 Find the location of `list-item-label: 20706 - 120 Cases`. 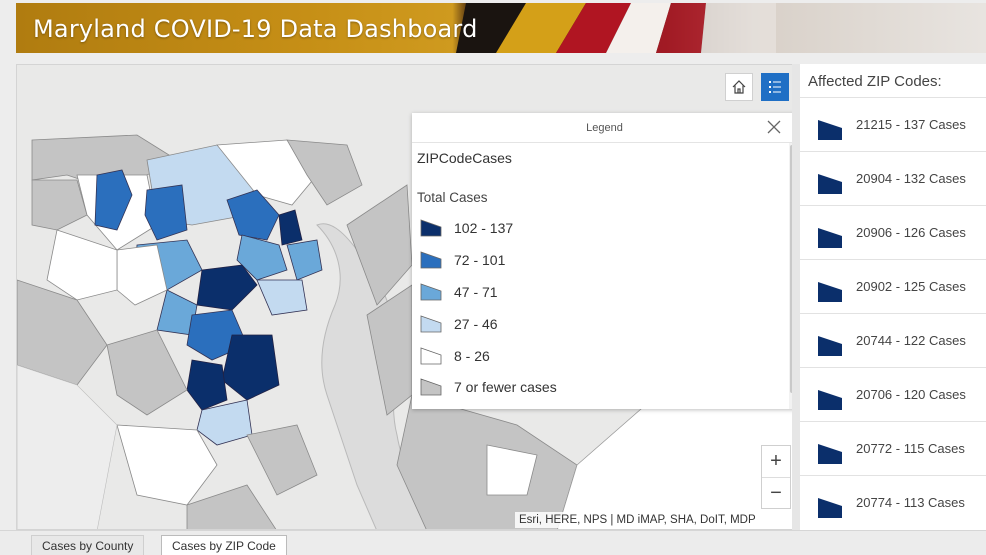

list-item-label: 20706 - 120 Cases is located at coordinates (911, 394).